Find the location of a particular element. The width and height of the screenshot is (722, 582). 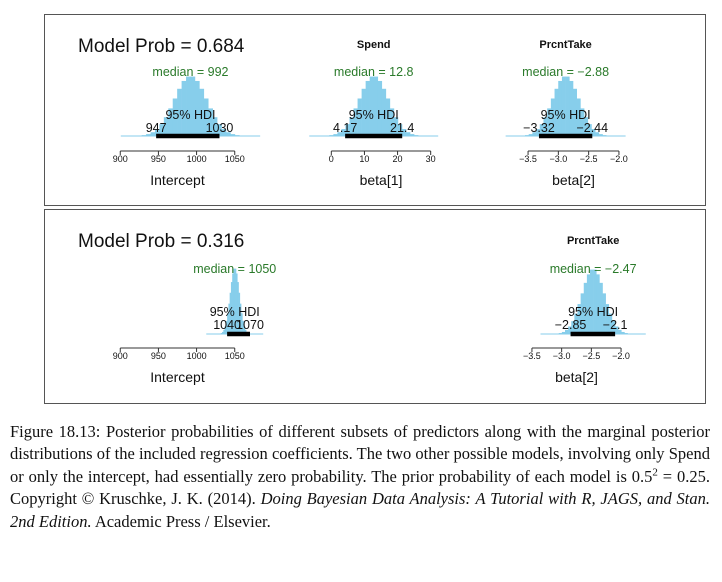

x-tick-label: 20 is located at coordinates (398, 159).